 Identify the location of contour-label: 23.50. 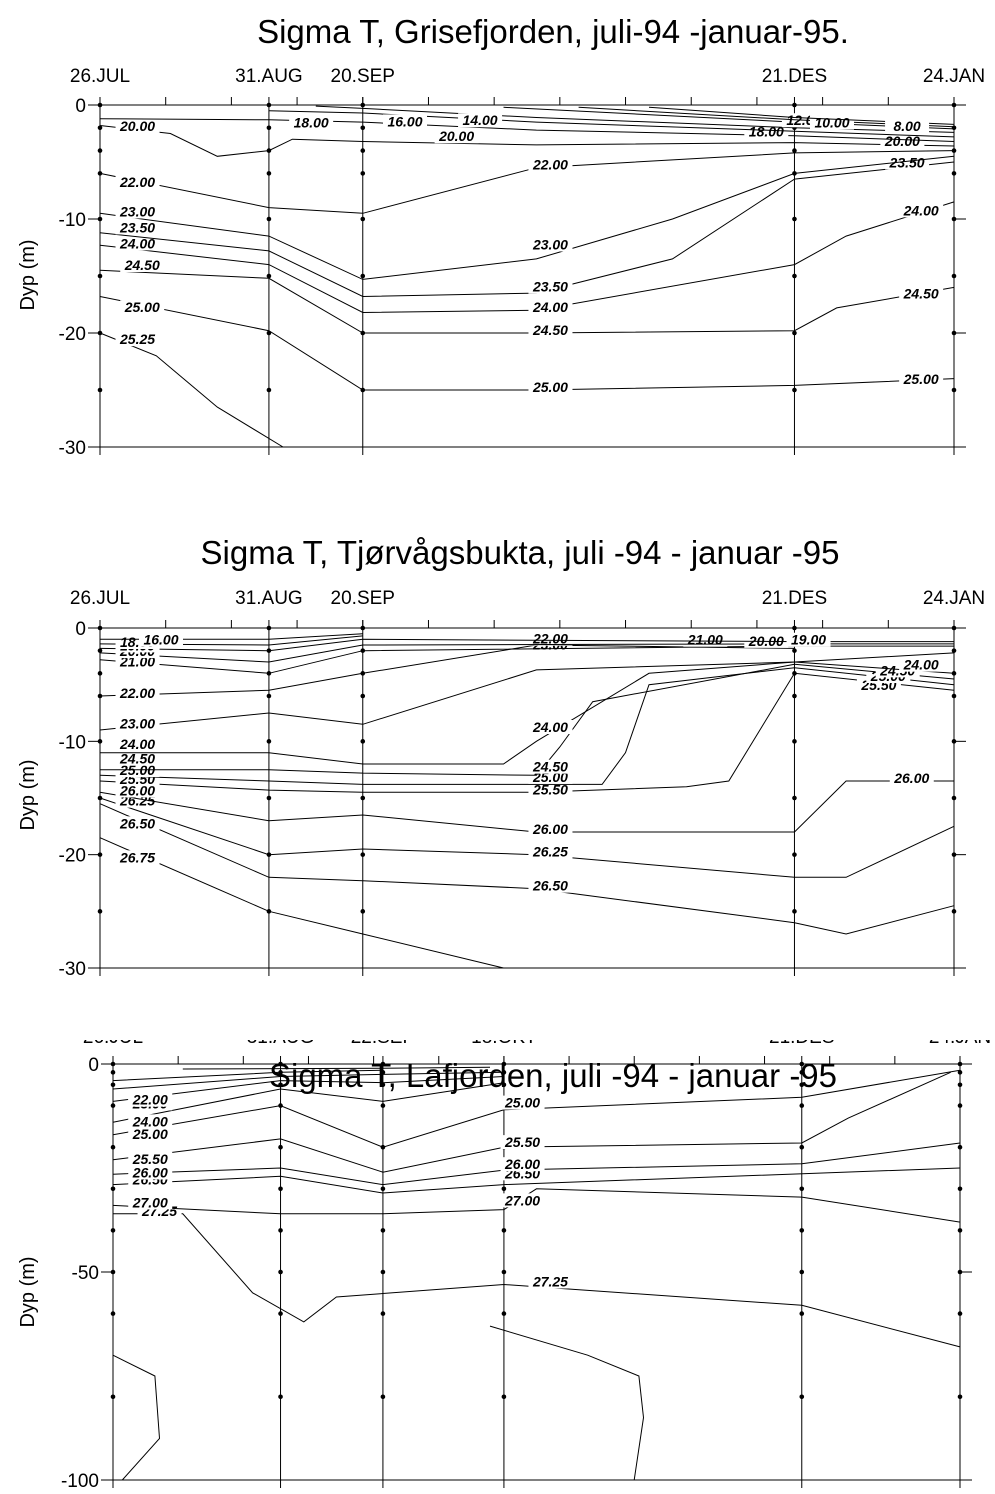
(907, 162).